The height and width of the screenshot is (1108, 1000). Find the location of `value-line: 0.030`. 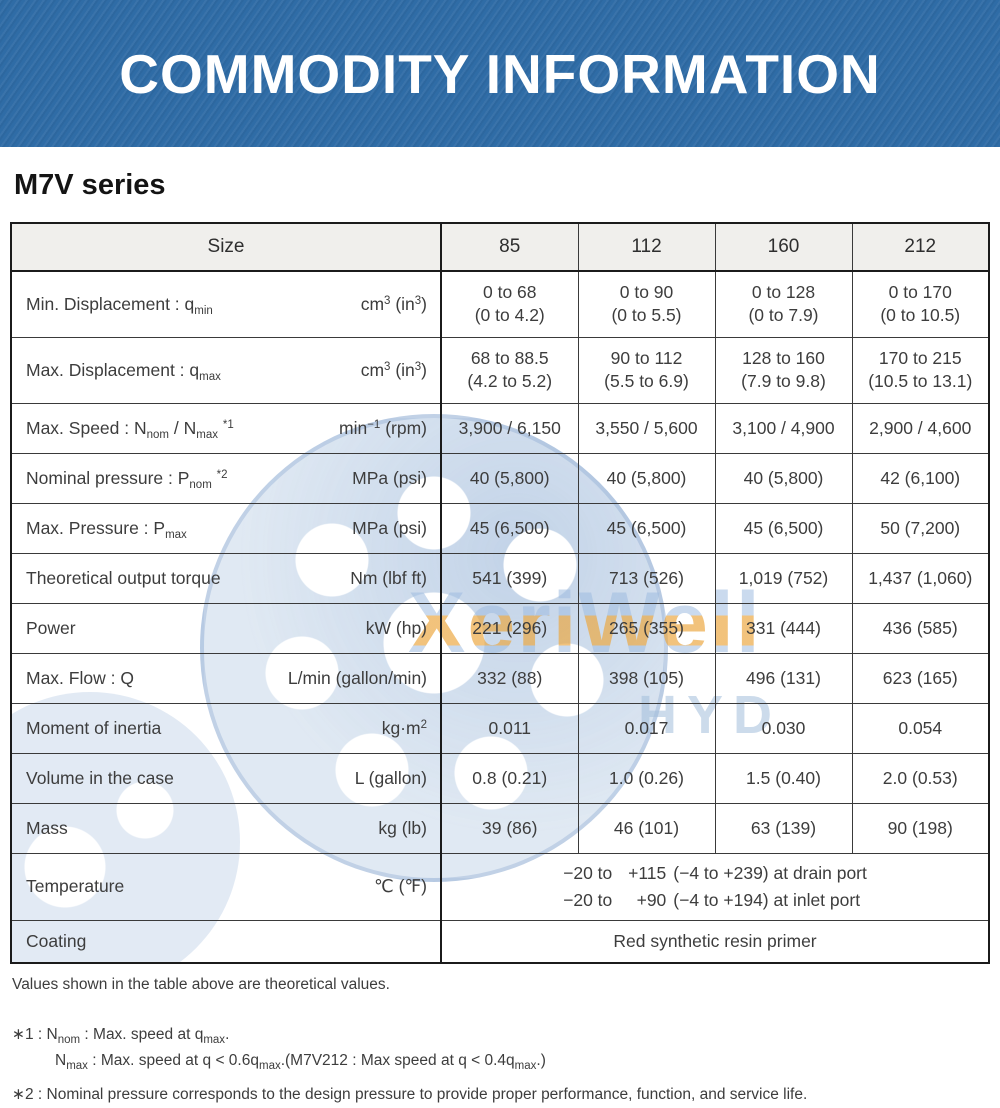

value-line: 0.030 is located at coordinates (783, 727).